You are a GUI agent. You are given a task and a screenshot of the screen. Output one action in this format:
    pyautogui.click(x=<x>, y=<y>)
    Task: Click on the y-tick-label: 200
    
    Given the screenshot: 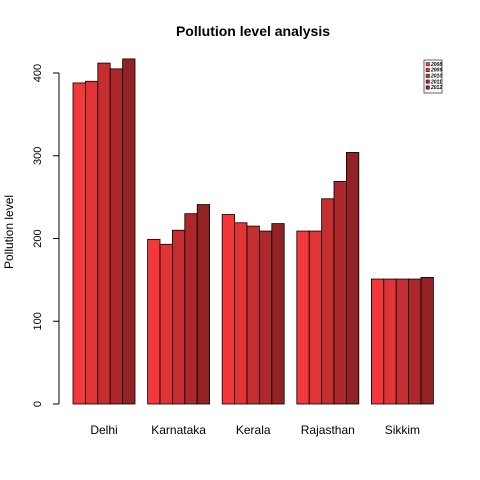 What is the action you would take?
    pyautogui.click(x=38, y=238)
    